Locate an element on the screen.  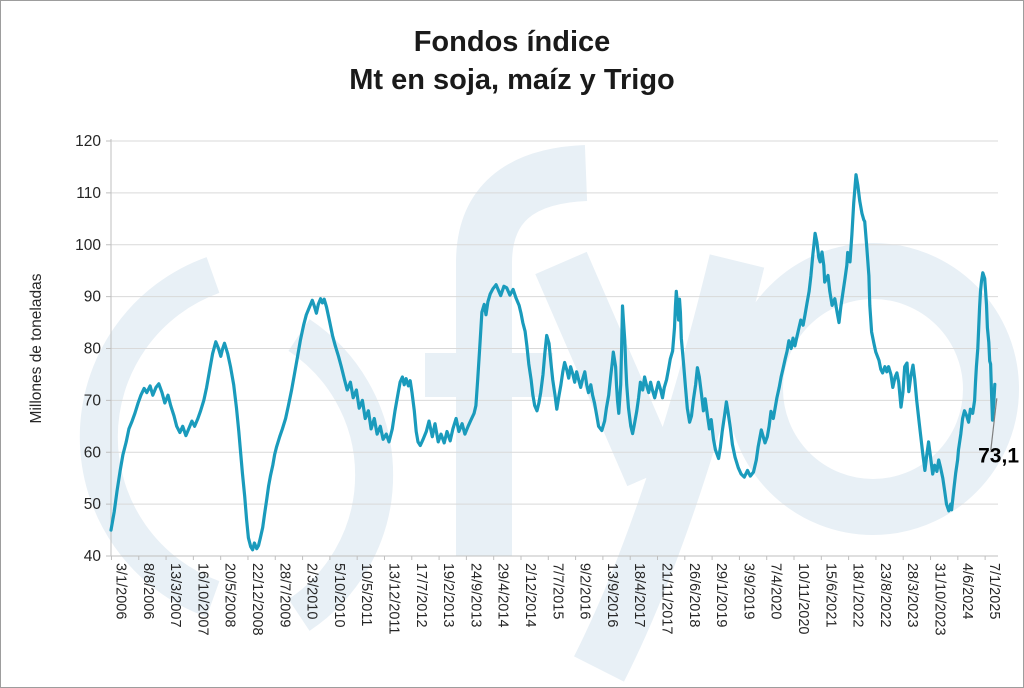
x-tick-label: 16/10/2007 is located at coordinates (202, 599).